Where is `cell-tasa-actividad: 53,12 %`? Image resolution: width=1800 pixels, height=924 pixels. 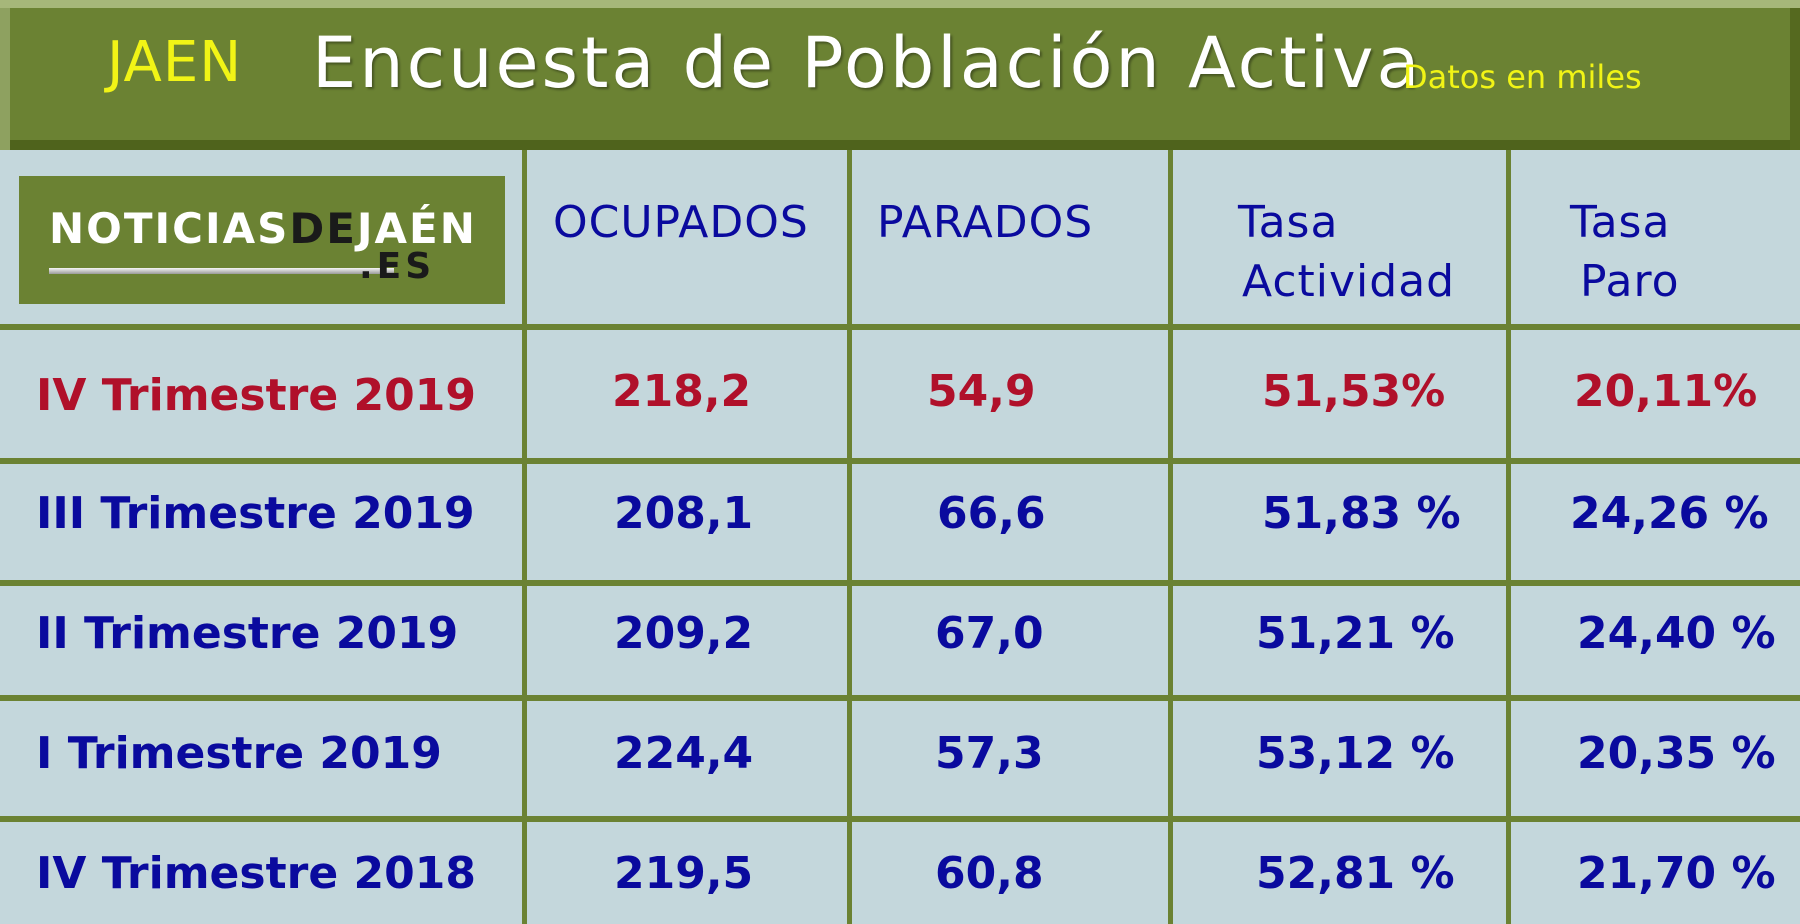 cell-tasa-actividad: 53,12 % is located at coordinates (1355, 753).